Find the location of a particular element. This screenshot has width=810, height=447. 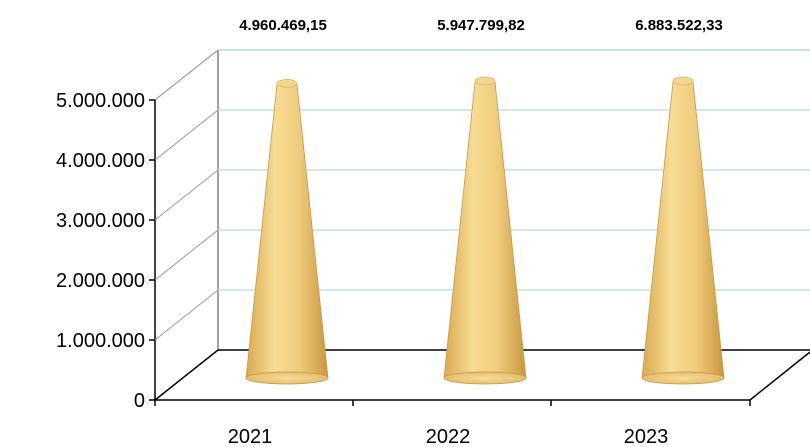

data-label-2022: 5.947.799,82 is located at coordinates (481, 25).